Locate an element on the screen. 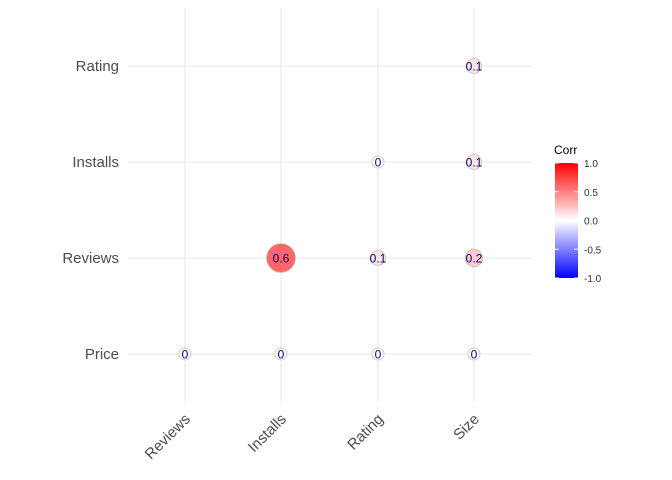 Image resolution: width=672 pixels, height=480 pixels. corr-value-label: 0.6 is located at coordinates (281, 259).